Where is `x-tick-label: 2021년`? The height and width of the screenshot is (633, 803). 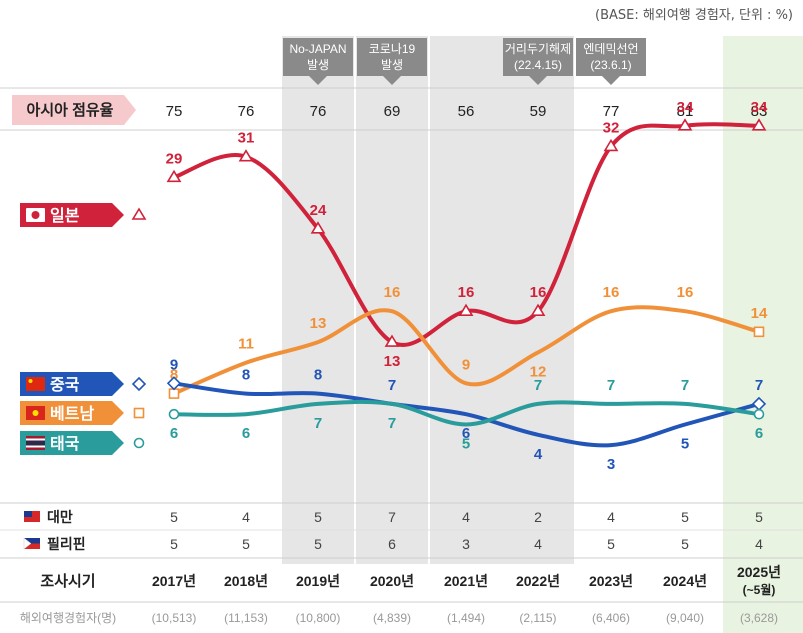 x-tick-label: 2021년 is located at coordinates (466, 581).